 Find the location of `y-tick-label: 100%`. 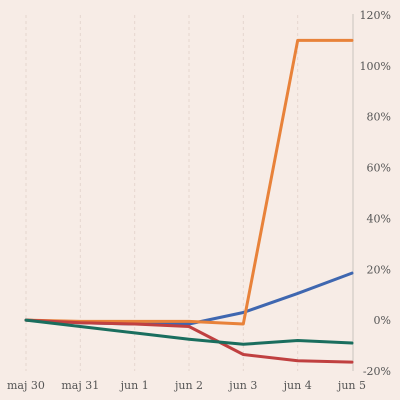

y-tick-label: 100% is located at coordinates (375, 66).